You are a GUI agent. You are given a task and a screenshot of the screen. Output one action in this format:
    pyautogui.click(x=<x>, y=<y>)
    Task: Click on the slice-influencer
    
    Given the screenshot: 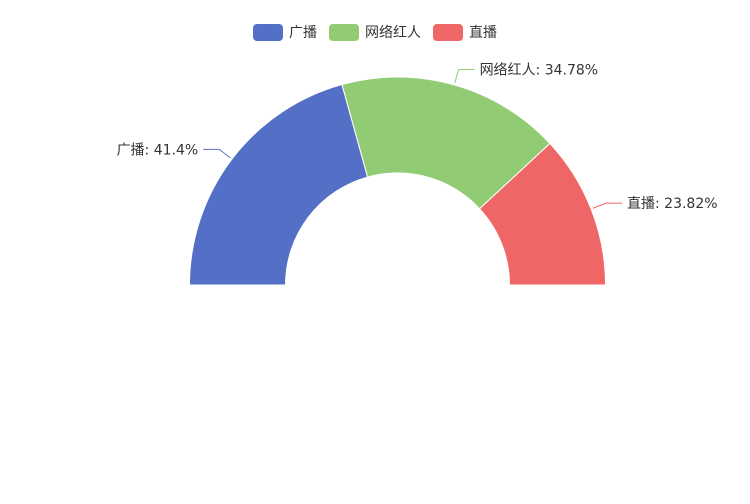 What is the action you would take?
    pyautogui.click(x=446, y=143)
    